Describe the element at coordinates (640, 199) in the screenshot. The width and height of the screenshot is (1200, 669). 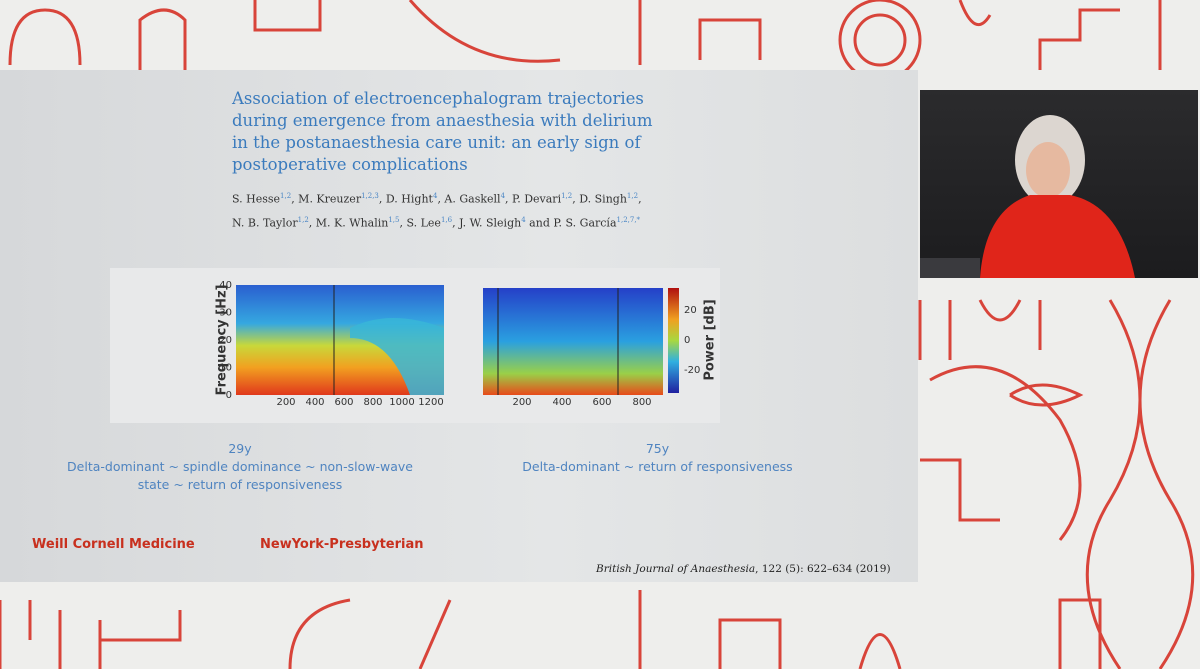
I see `author-name: ,` at that location.